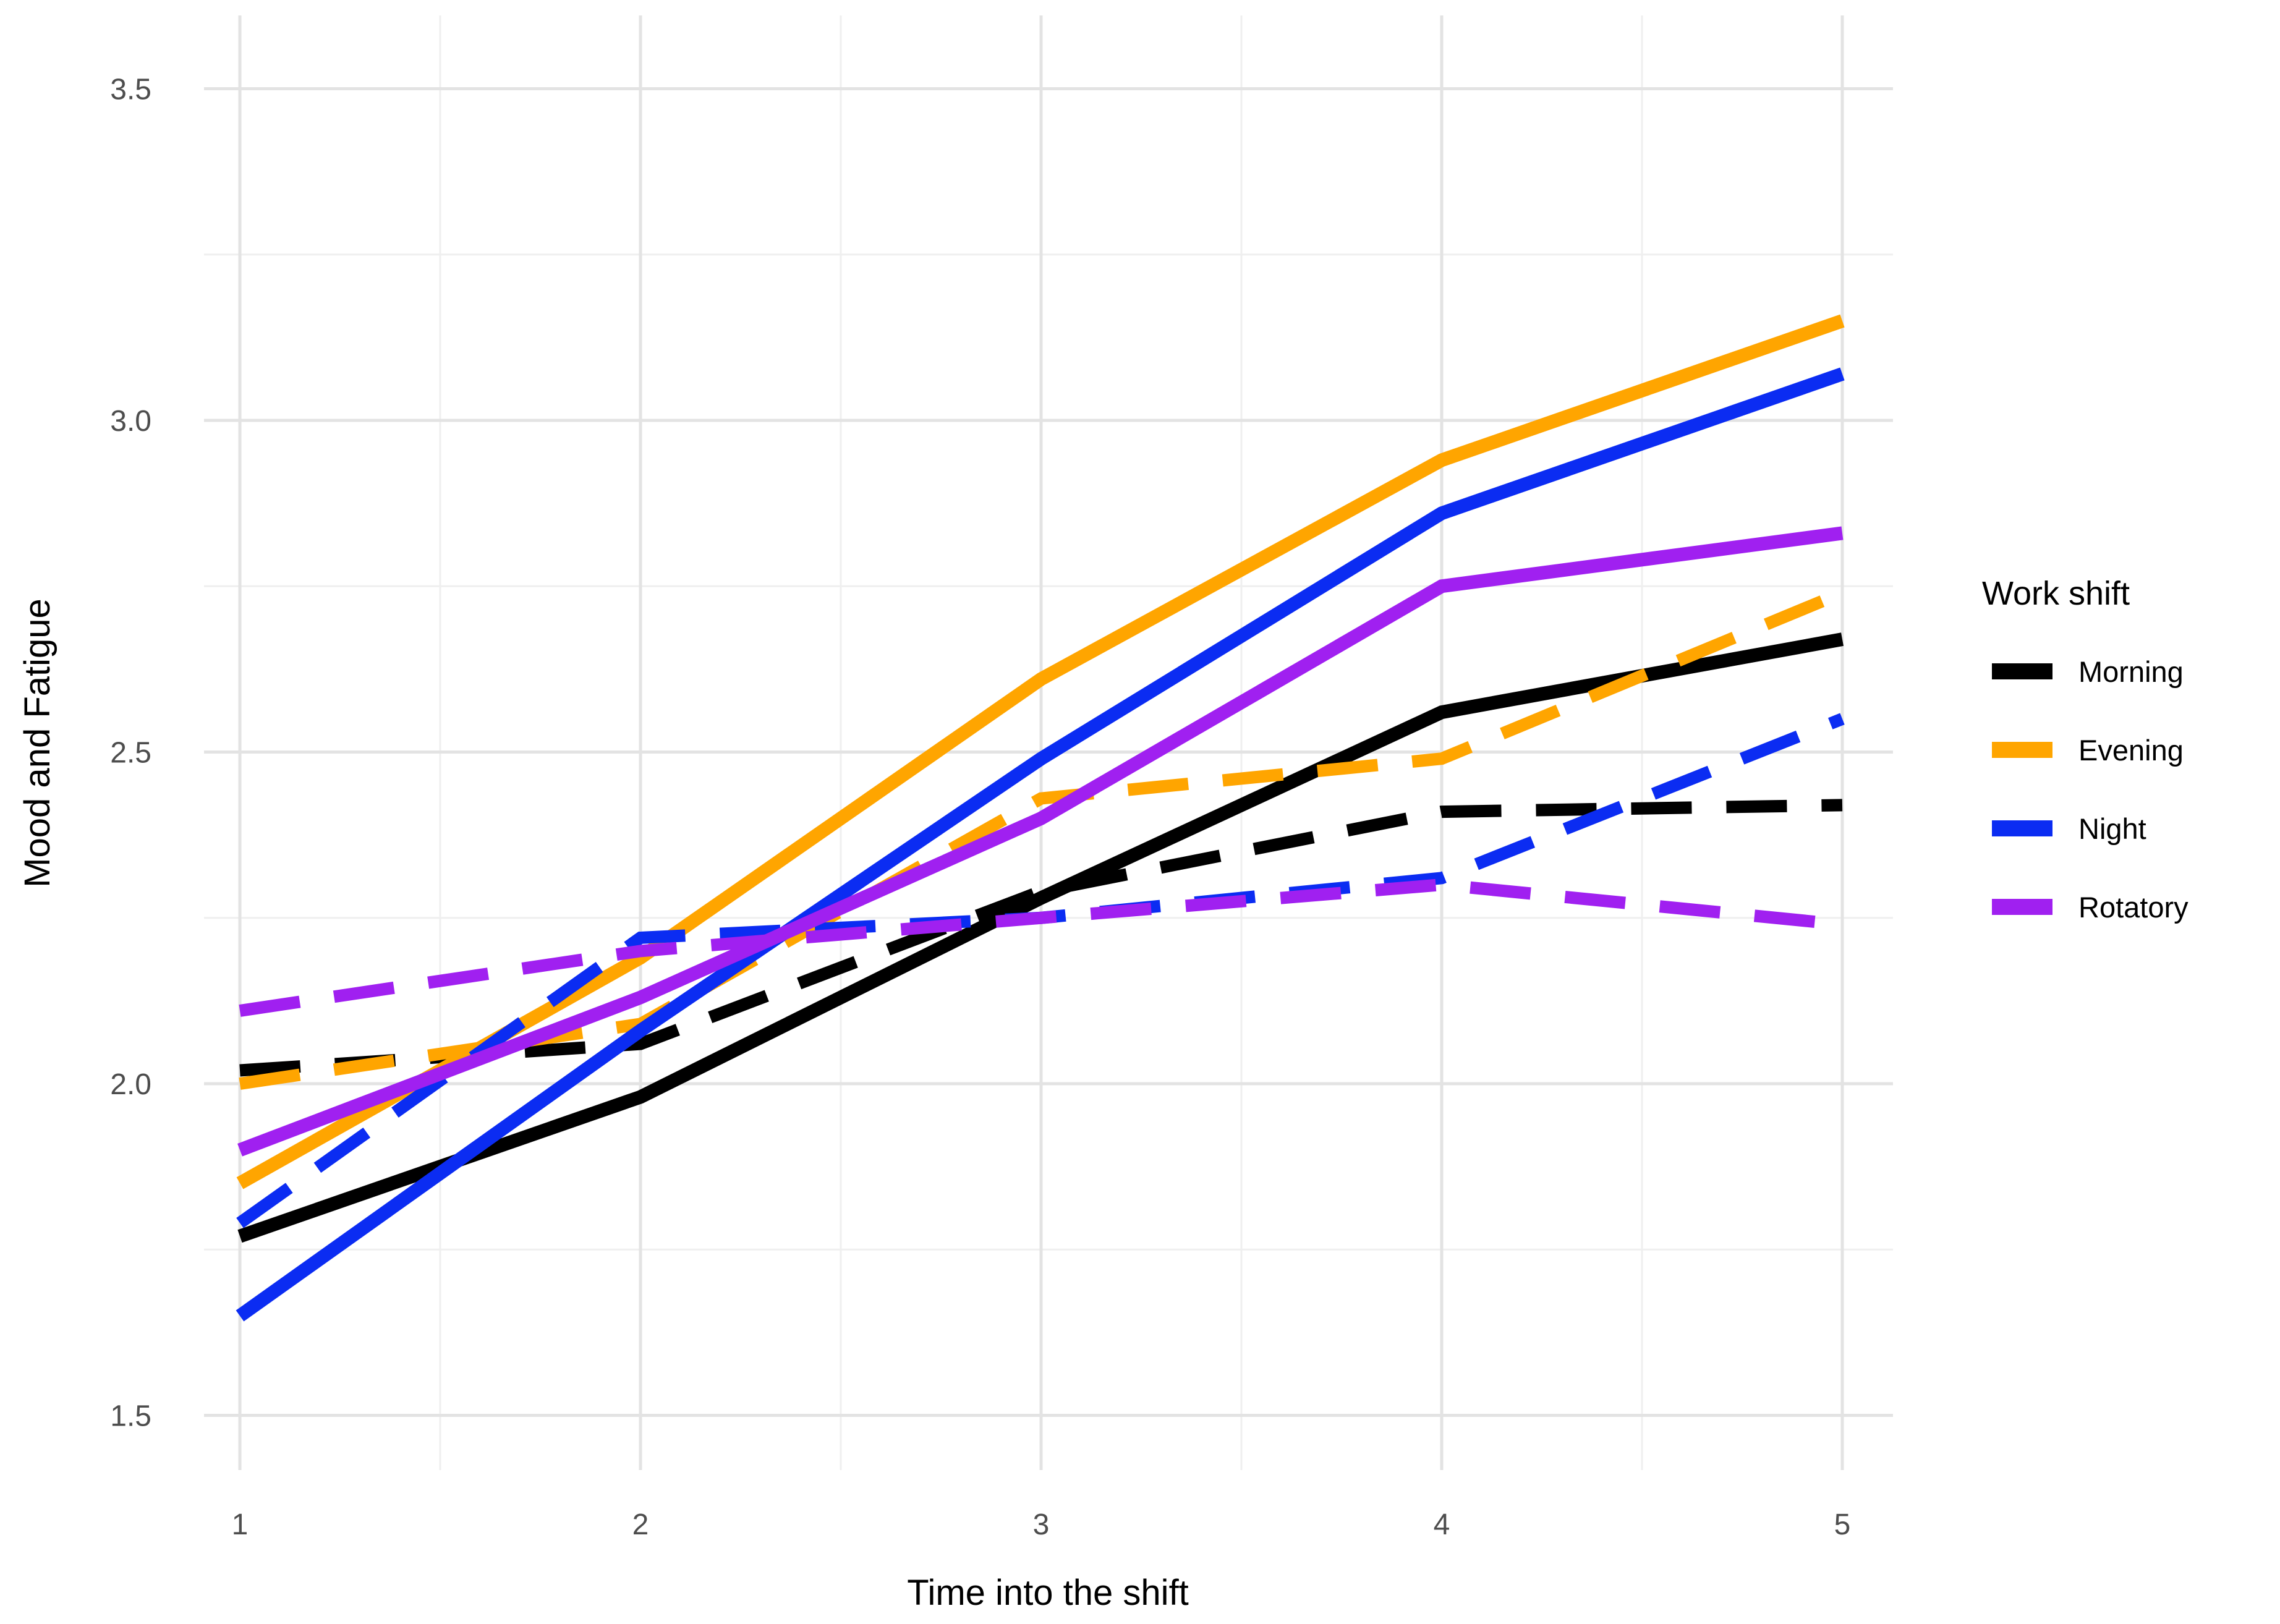  What do you see at coordinates (2133, 908) in the screenshot?
I see `legend-item-label: Rotatory` at bounding box center [2133, 908].